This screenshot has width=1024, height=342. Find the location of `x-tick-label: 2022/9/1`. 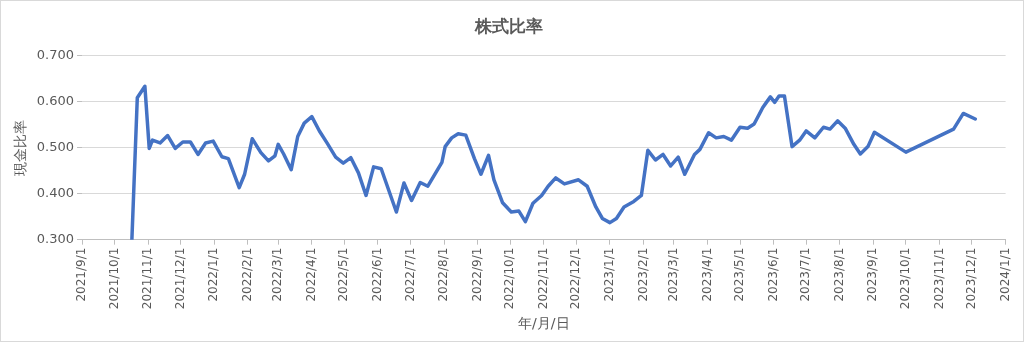

x-tick-label: 2022/9/1 is located at coordinates (476, 274).